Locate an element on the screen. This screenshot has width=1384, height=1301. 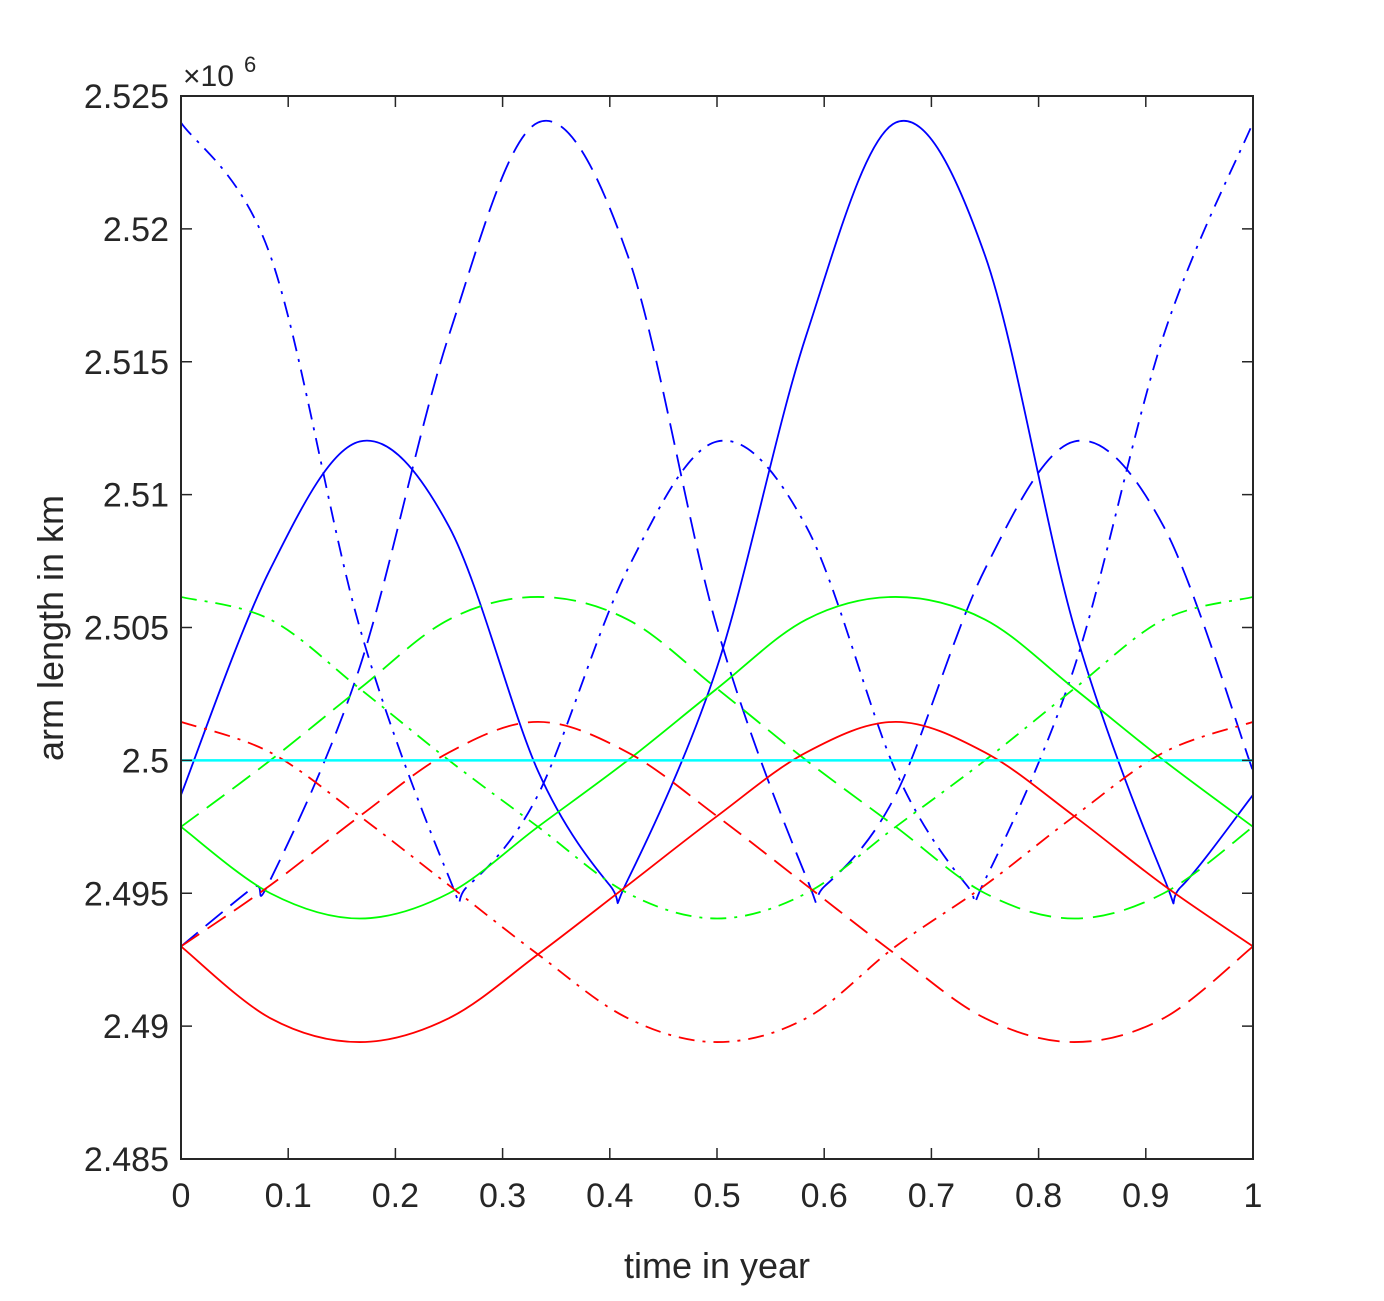
x-tick-label: 0.9 is located at coordinates (1145, 1196).